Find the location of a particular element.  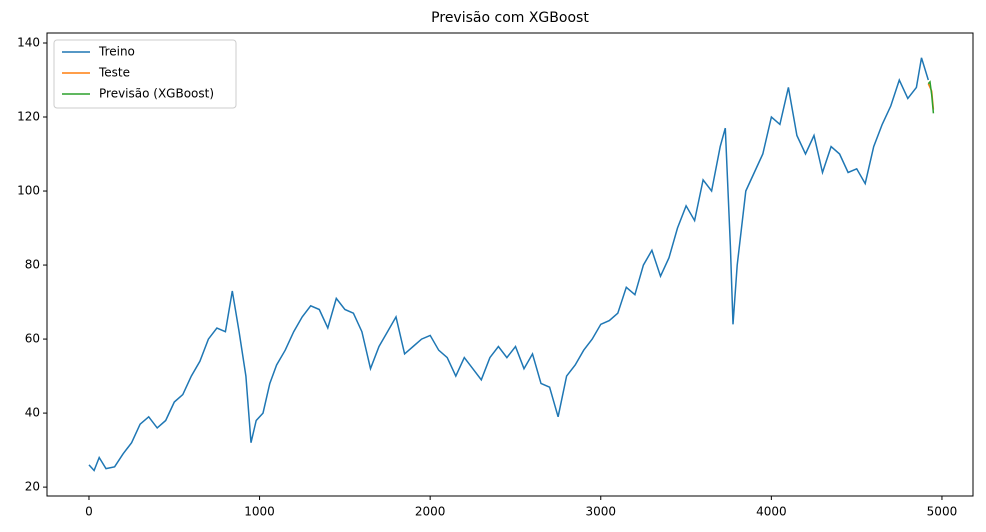

chart-title: Previsão com XGBoost is located at coordinates (510, 18).